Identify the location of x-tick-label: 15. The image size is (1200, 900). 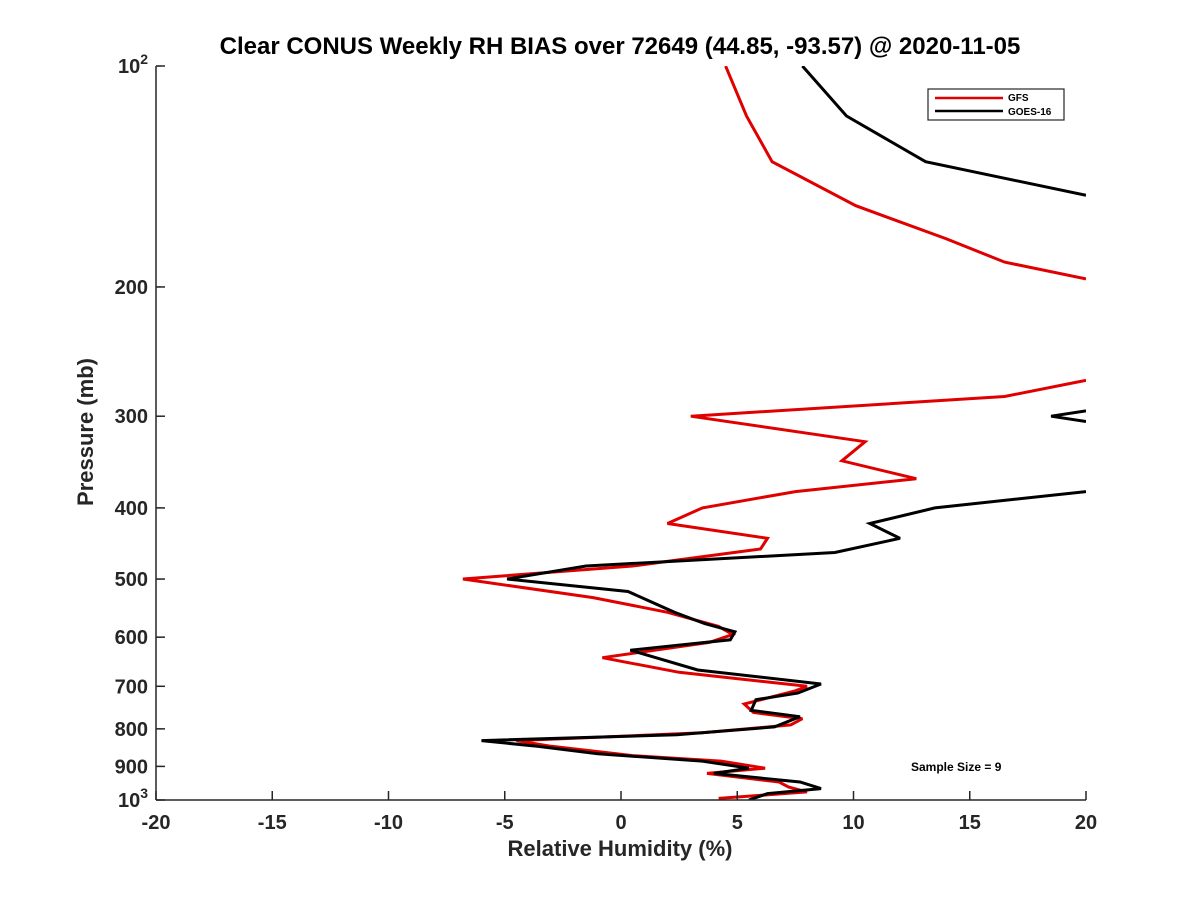
(970, 823).